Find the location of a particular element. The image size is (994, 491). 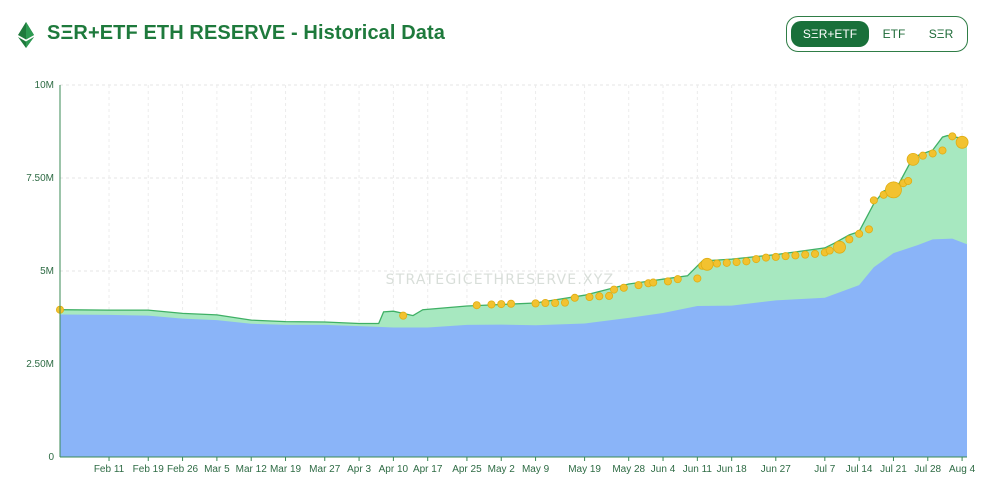

x-tick-label: Jul 14 is located at coordinates (859, 469).